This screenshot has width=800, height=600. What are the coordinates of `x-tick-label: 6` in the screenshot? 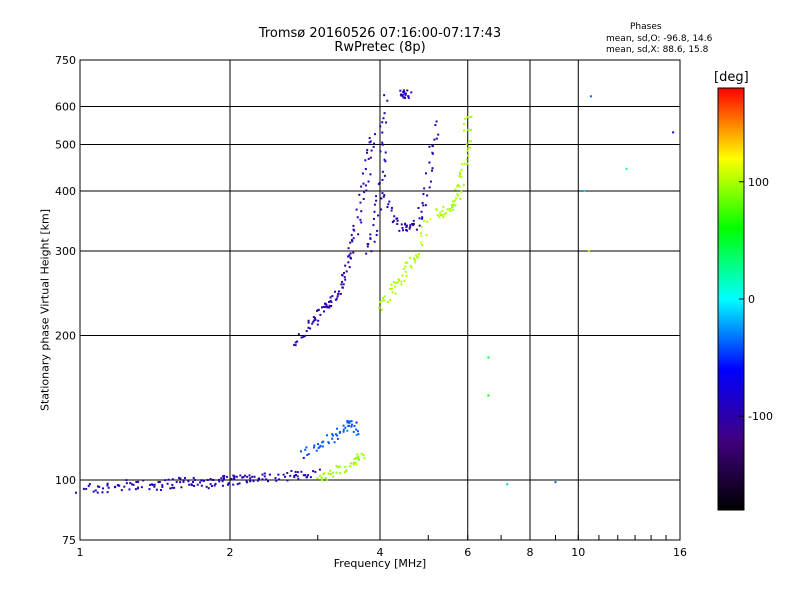 It's located at (467, 552).